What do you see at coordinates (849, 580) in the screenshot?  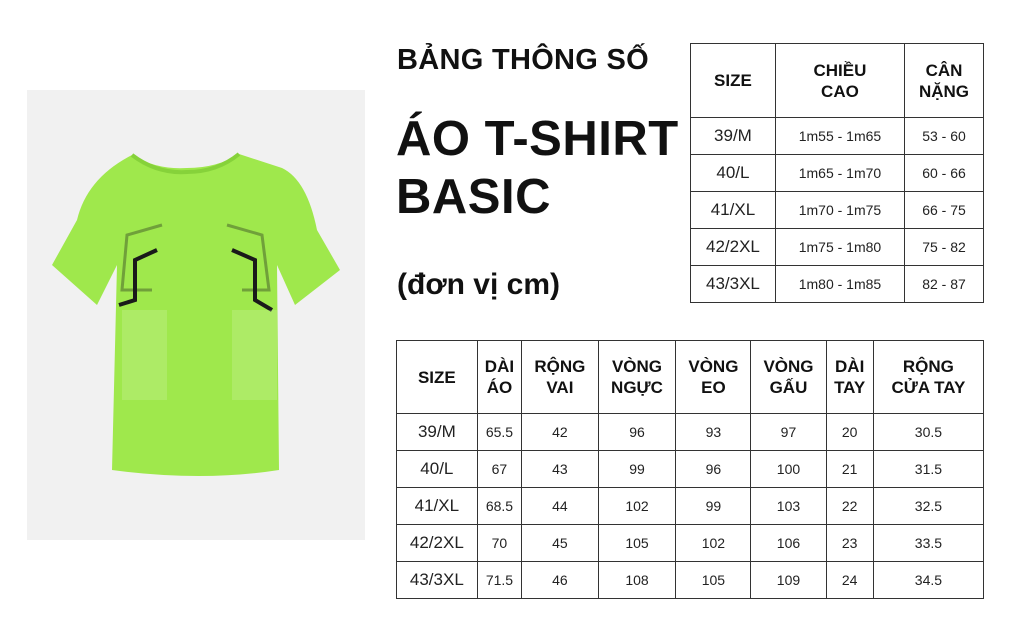 I see `value-cell: 24` at bounding box center [849, 580].